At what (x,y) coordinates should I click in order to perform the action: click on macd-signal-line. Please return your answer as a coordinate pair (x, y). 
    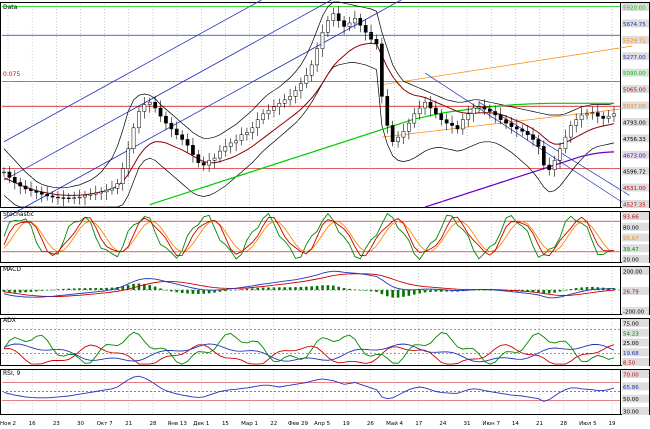
    Looking at the image, I should click on (309, 285).